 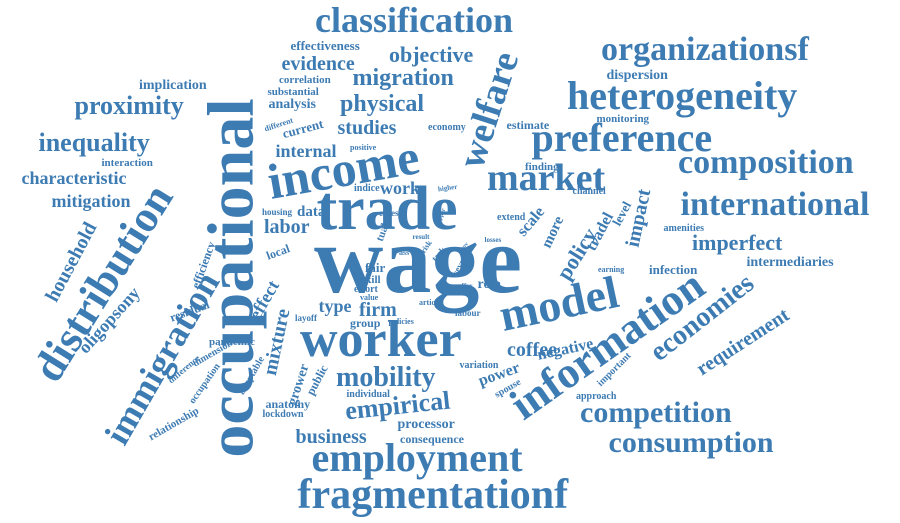 I want to click on word-policies: policies, so click(x=401, y=321).